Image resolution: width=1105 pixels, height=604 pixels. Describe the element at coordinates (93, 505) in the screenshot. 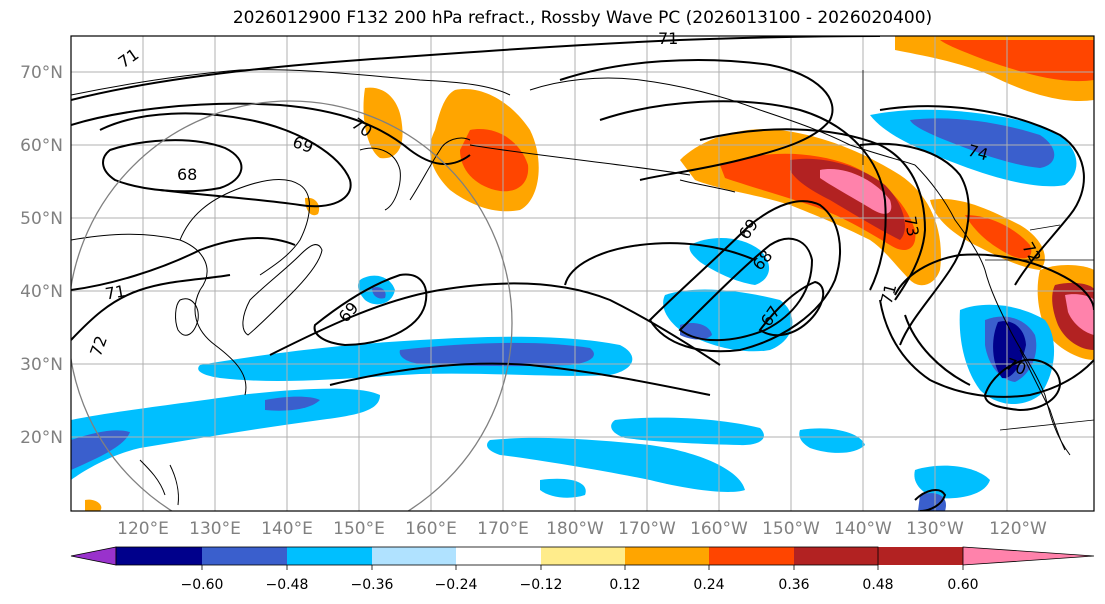

I see `pos-region-sw-corner` at that location.